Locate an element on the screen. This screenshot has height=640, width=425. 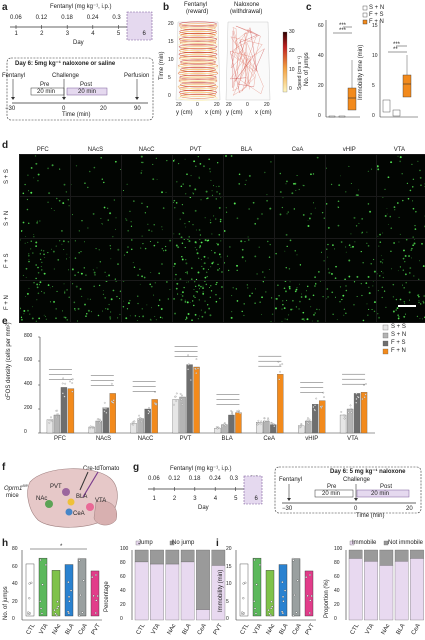
panel-f-region-bla: BLA is located at coordinates (82, 497).